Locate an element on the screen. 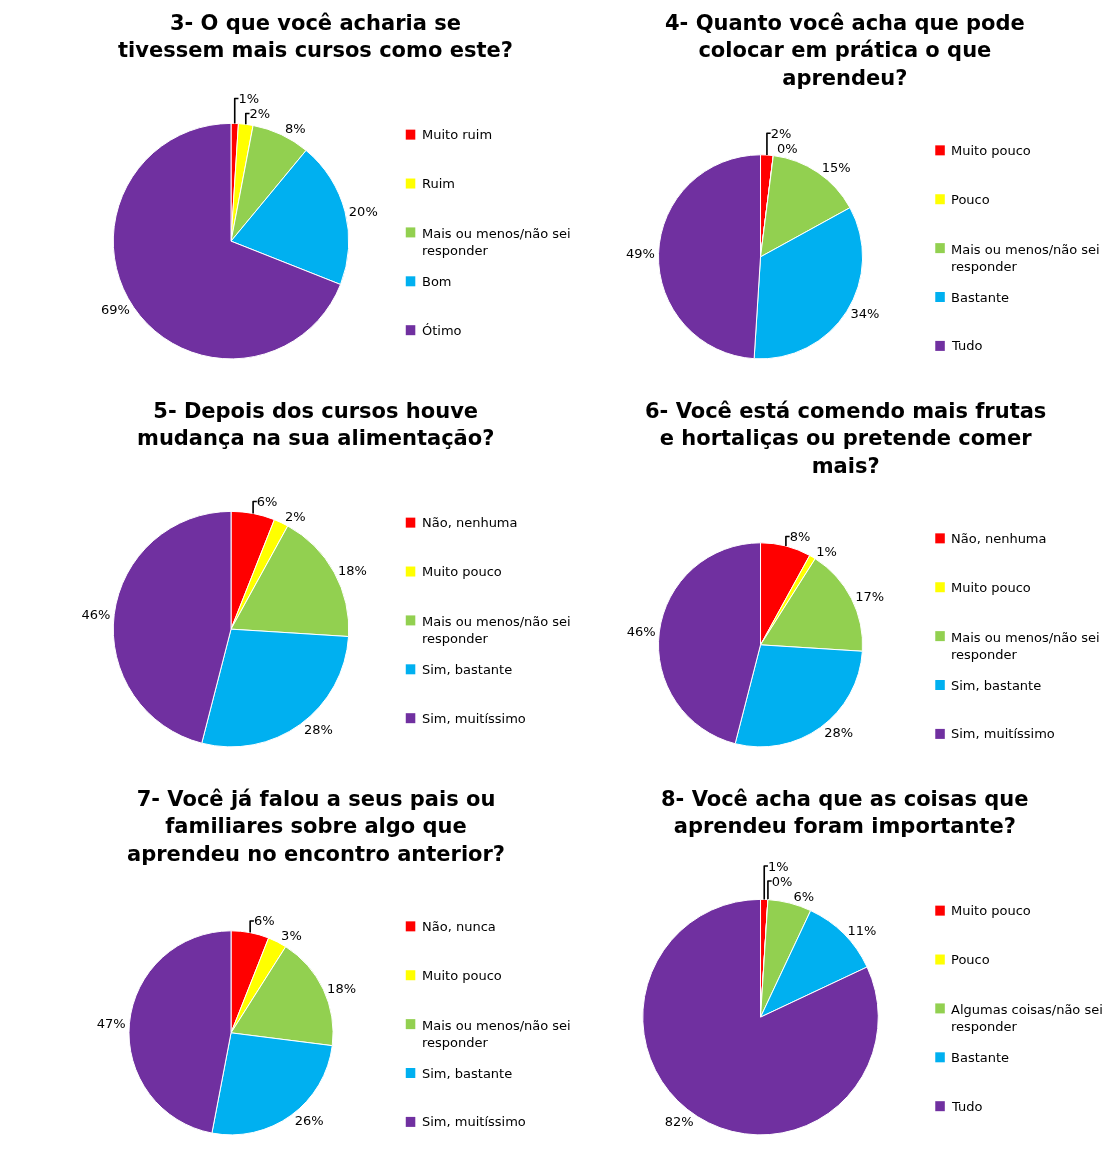 This screenshot has height=1164, width=1110. chart-title: 7- Você já falou a seus pais ou familiares sobre algo que aprendeu no encontro anterior? is located at coordinates (316, 826).